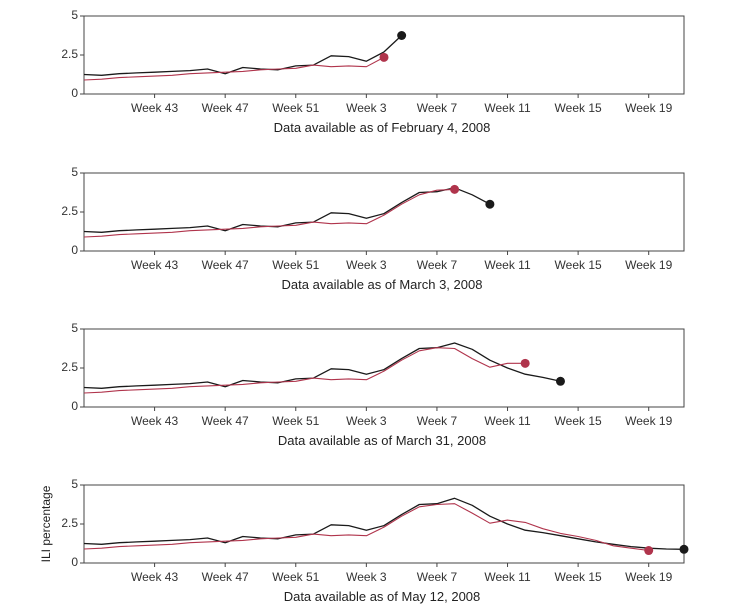 Image resolution: width=749 pixels, height=613 pixels. Describe the element at coordinates (382, 127) in the screenshot. I see `panel-caption: Data available as of February 4, 2008` at that location.